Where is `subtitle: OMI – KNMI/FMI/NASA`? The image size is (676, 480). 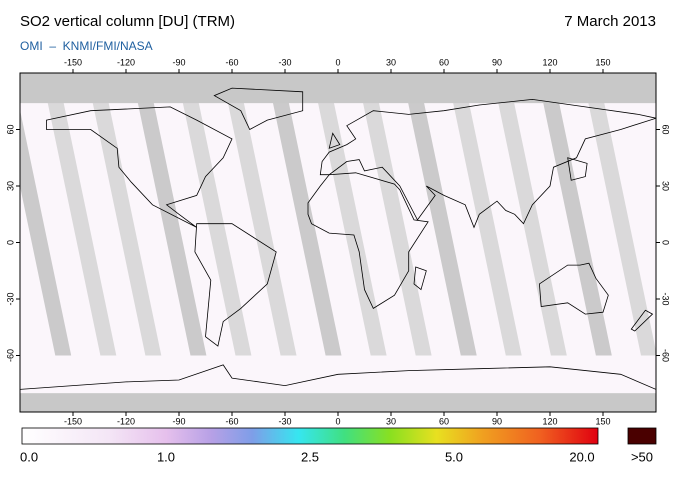 subtitle: OMI – KNMI/FMI/NASA is located at coordinates (86, 46).